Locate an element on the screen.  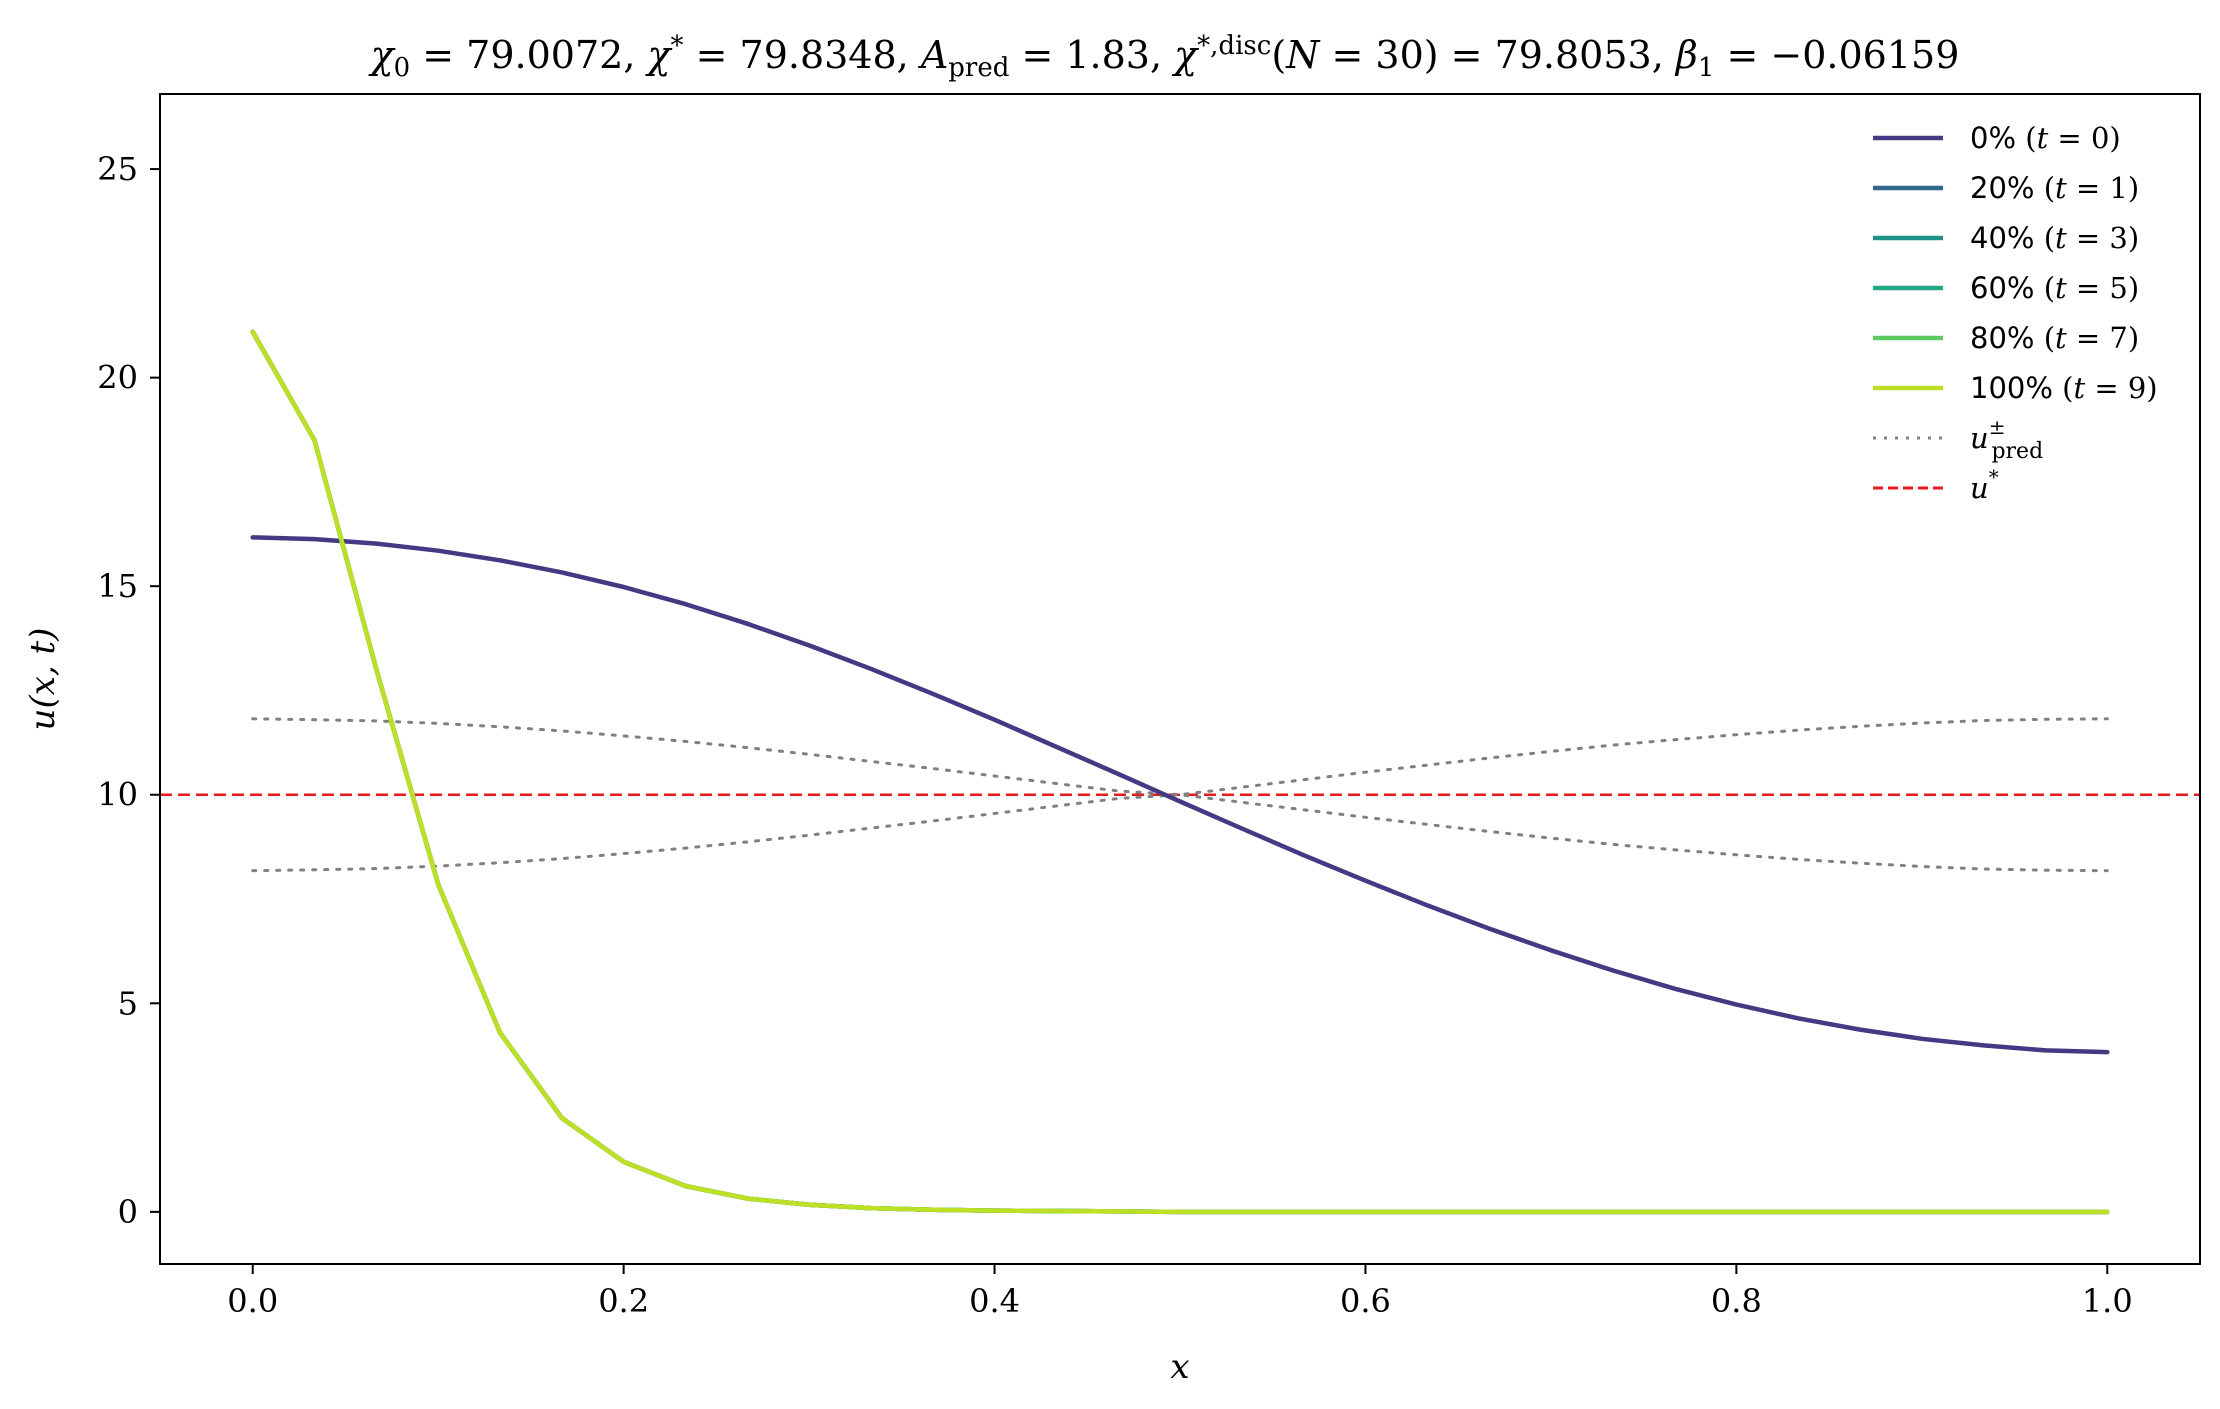
x-tick-label: 1.0 is located at coordinates (2107, 1301).